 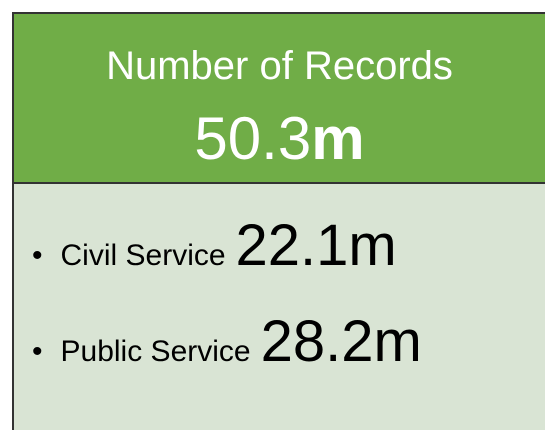 What do you see at coordinates (341, 341) in the screenshot?
I see `item-value: 28.2m` at bounding box center [341, 341].